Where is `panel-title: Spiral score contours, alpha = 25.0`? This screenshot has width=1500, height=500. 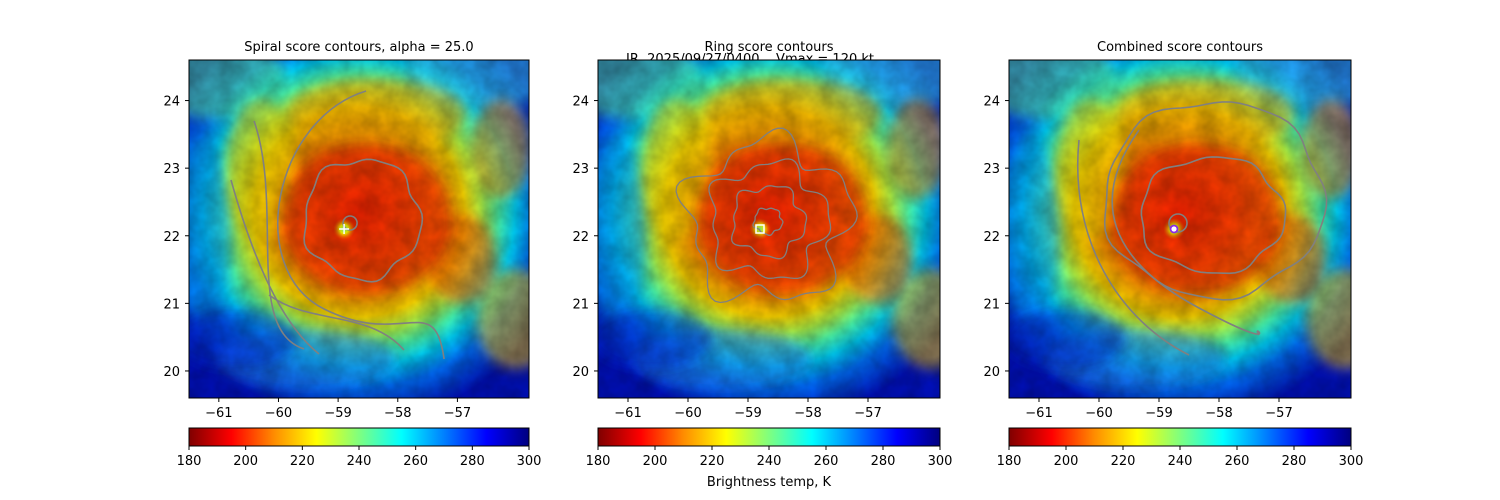
panel-title: Spiral score contours, alpha = 25.0 is located at coordinates (358, 47).